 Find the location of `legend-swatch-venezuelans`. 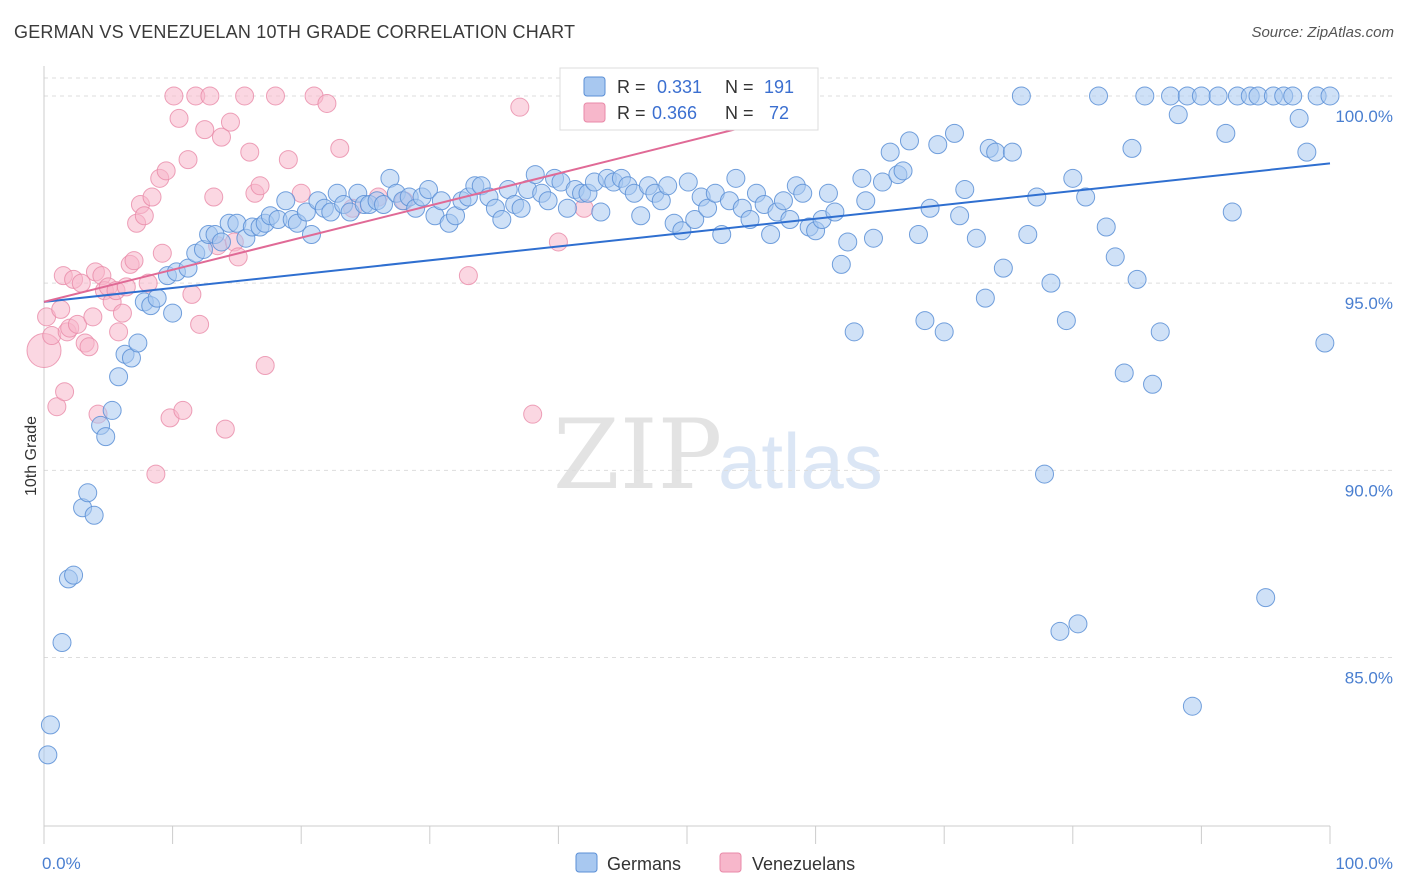

legend-swatch-venezuelans is located at coordinates (594, 112).